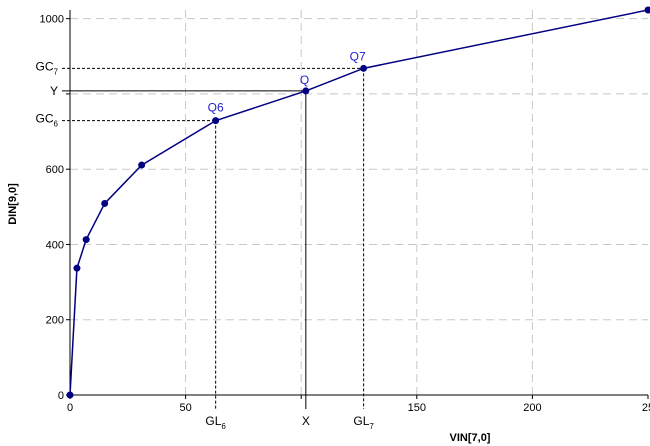 Image resolution: width=650 pixels, height=446 pixels. I want to click on y-axis-ticks: 0 200 400 600 1000, so click(55, 208).